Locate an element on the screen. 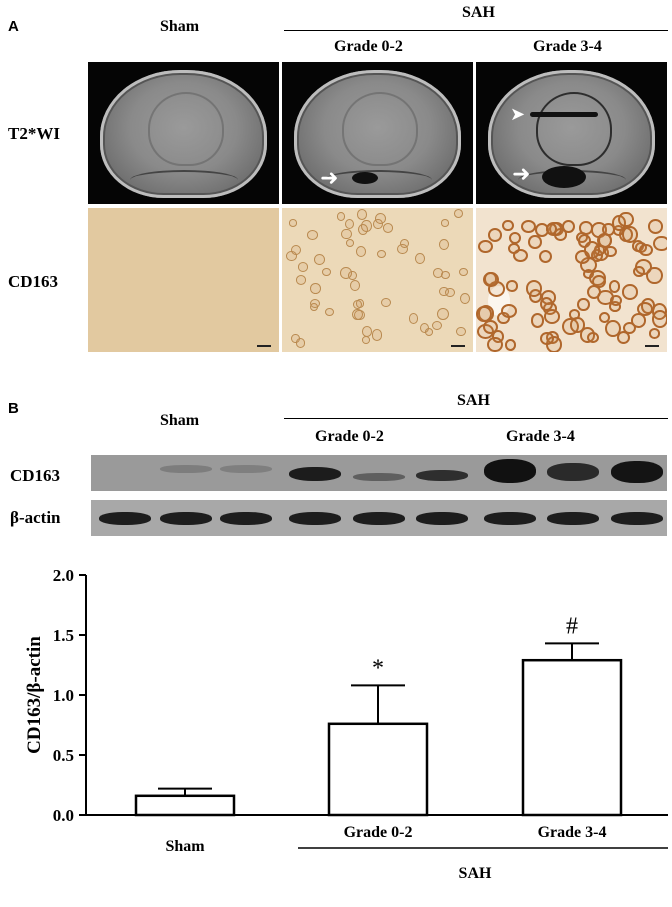  panel-a-sah-line is located at coordinates (476, 31).